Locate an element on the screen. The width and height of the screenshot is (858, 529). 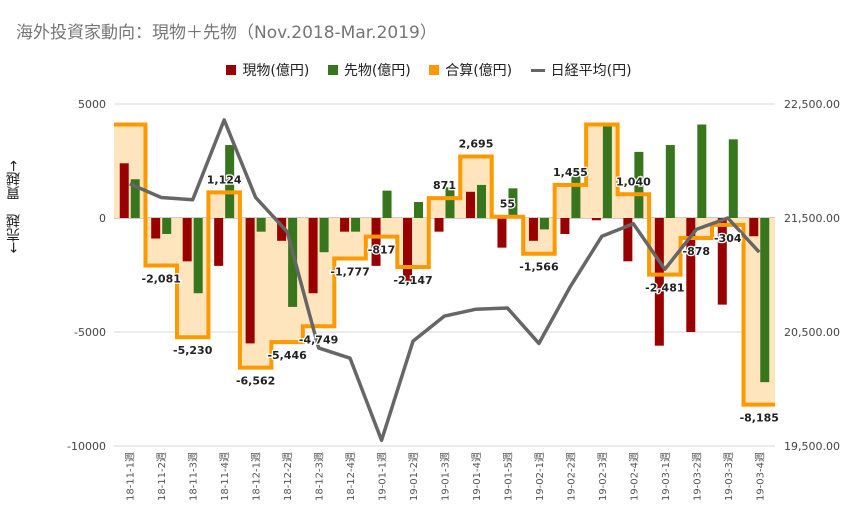
legend-item-spot: 現物(億円) is located at coordinates (267, 70).